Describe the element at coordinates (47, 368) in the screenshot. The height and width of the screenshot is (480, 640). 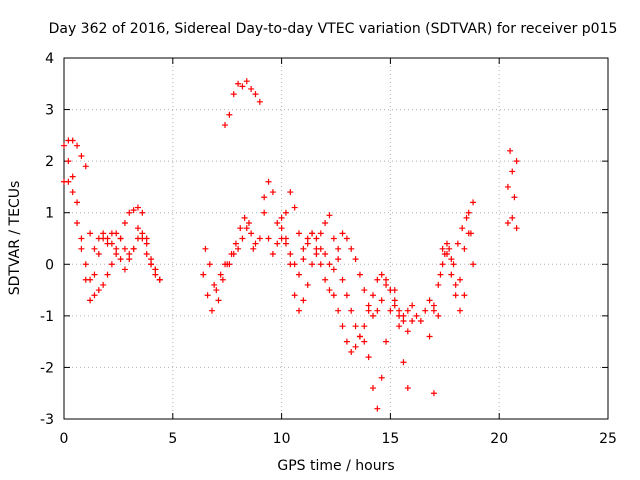
I see `y-tick-label: -2` at that location.